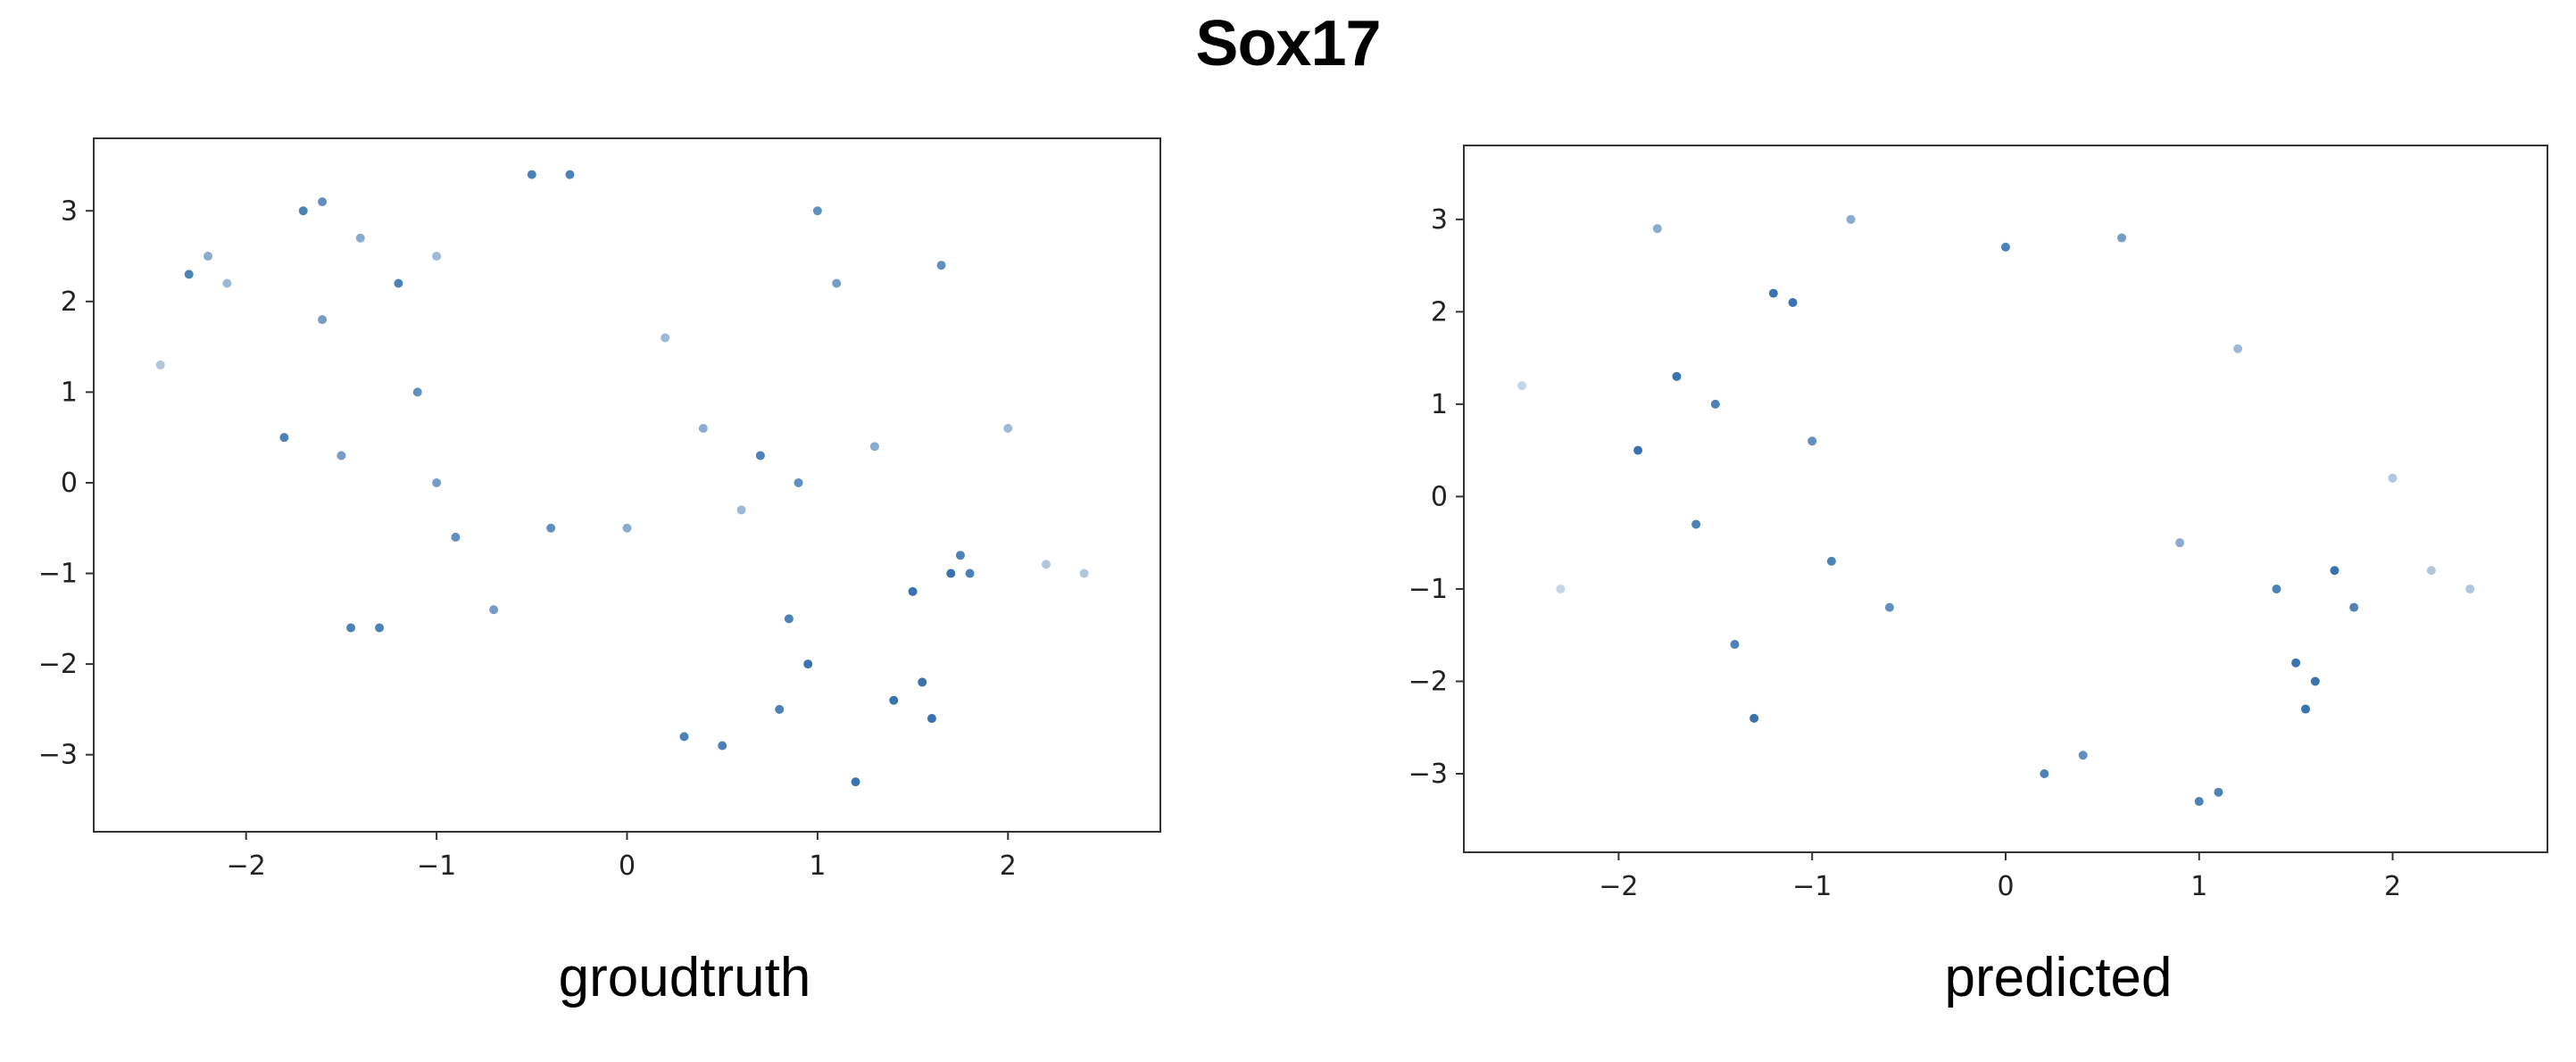 This screenshot has width=2576, height=1062. What do you see at coordinates (436, 866) in the screenshot?
I see `x-tick-label: −1` at bounding box center [436, 866].